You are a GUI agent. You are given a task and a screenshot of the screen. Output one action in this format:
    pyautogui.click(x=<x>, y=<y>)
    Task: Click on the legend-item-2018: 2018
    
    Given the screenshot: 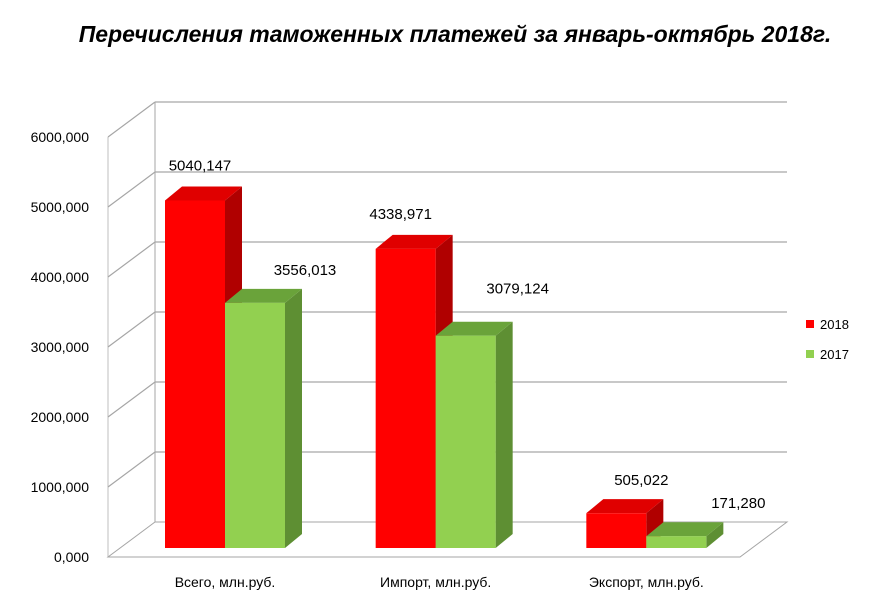 What is the action you would take?
    pyautogui.click(x=827, y=324)
    